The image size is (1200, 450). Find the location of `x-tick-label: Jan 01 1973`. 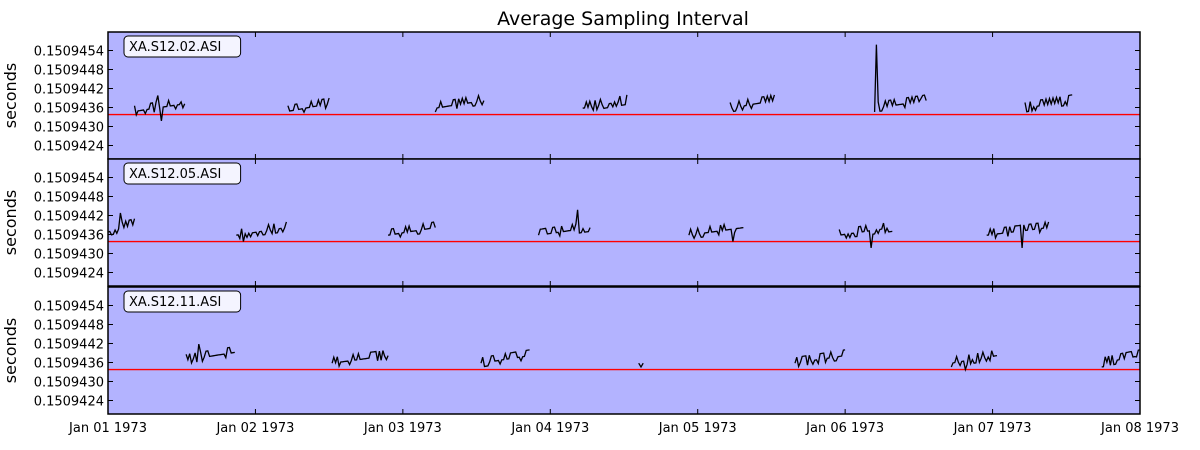

x-tick-label: Jan 01 1973 is located at coordinates (107, 428).